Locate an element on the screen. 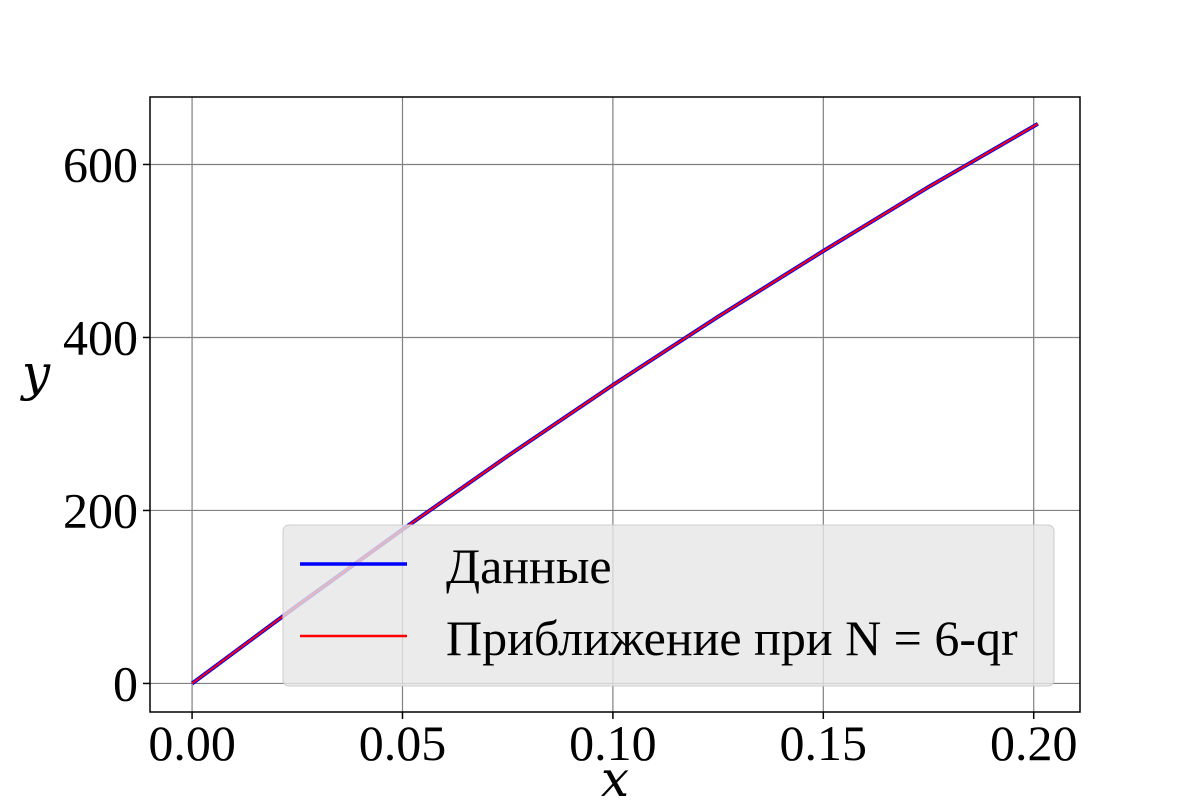 This screenshot has height=800, width=1200. legend-label-approximation: Приближение при N = 6-qr is located at coordinates (732, 638).